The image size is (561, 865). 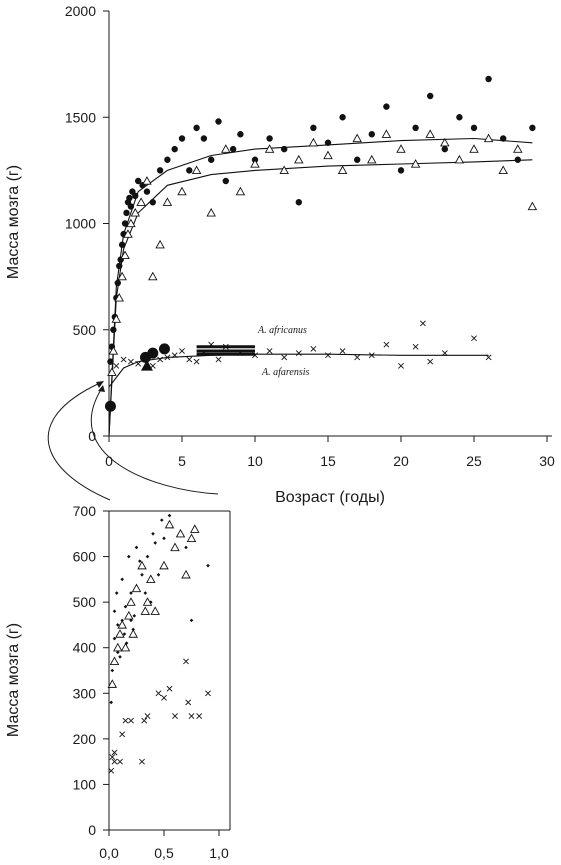 What do you see at coordinates (182, 461) in the screenshot?
I see `main-x-tick-label: 5` at bounding box center [182, 461].